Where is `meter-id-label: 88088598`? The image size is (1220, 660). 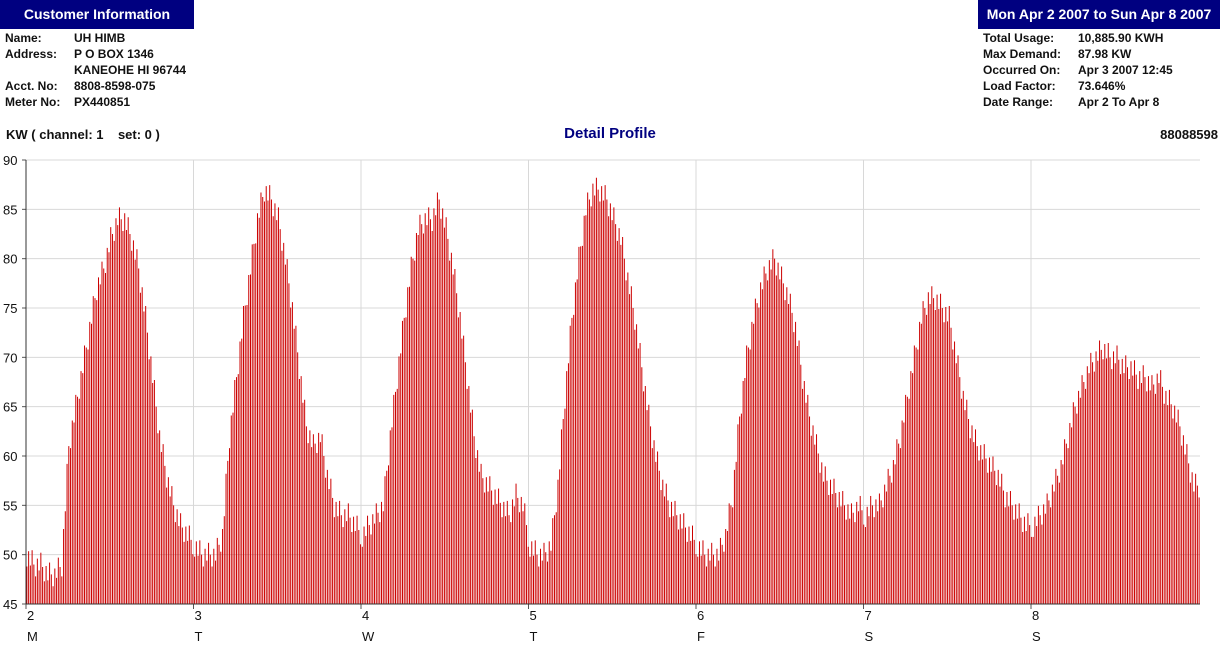 meter-id-label: 88088598 is located at coordinates (1189, 134).